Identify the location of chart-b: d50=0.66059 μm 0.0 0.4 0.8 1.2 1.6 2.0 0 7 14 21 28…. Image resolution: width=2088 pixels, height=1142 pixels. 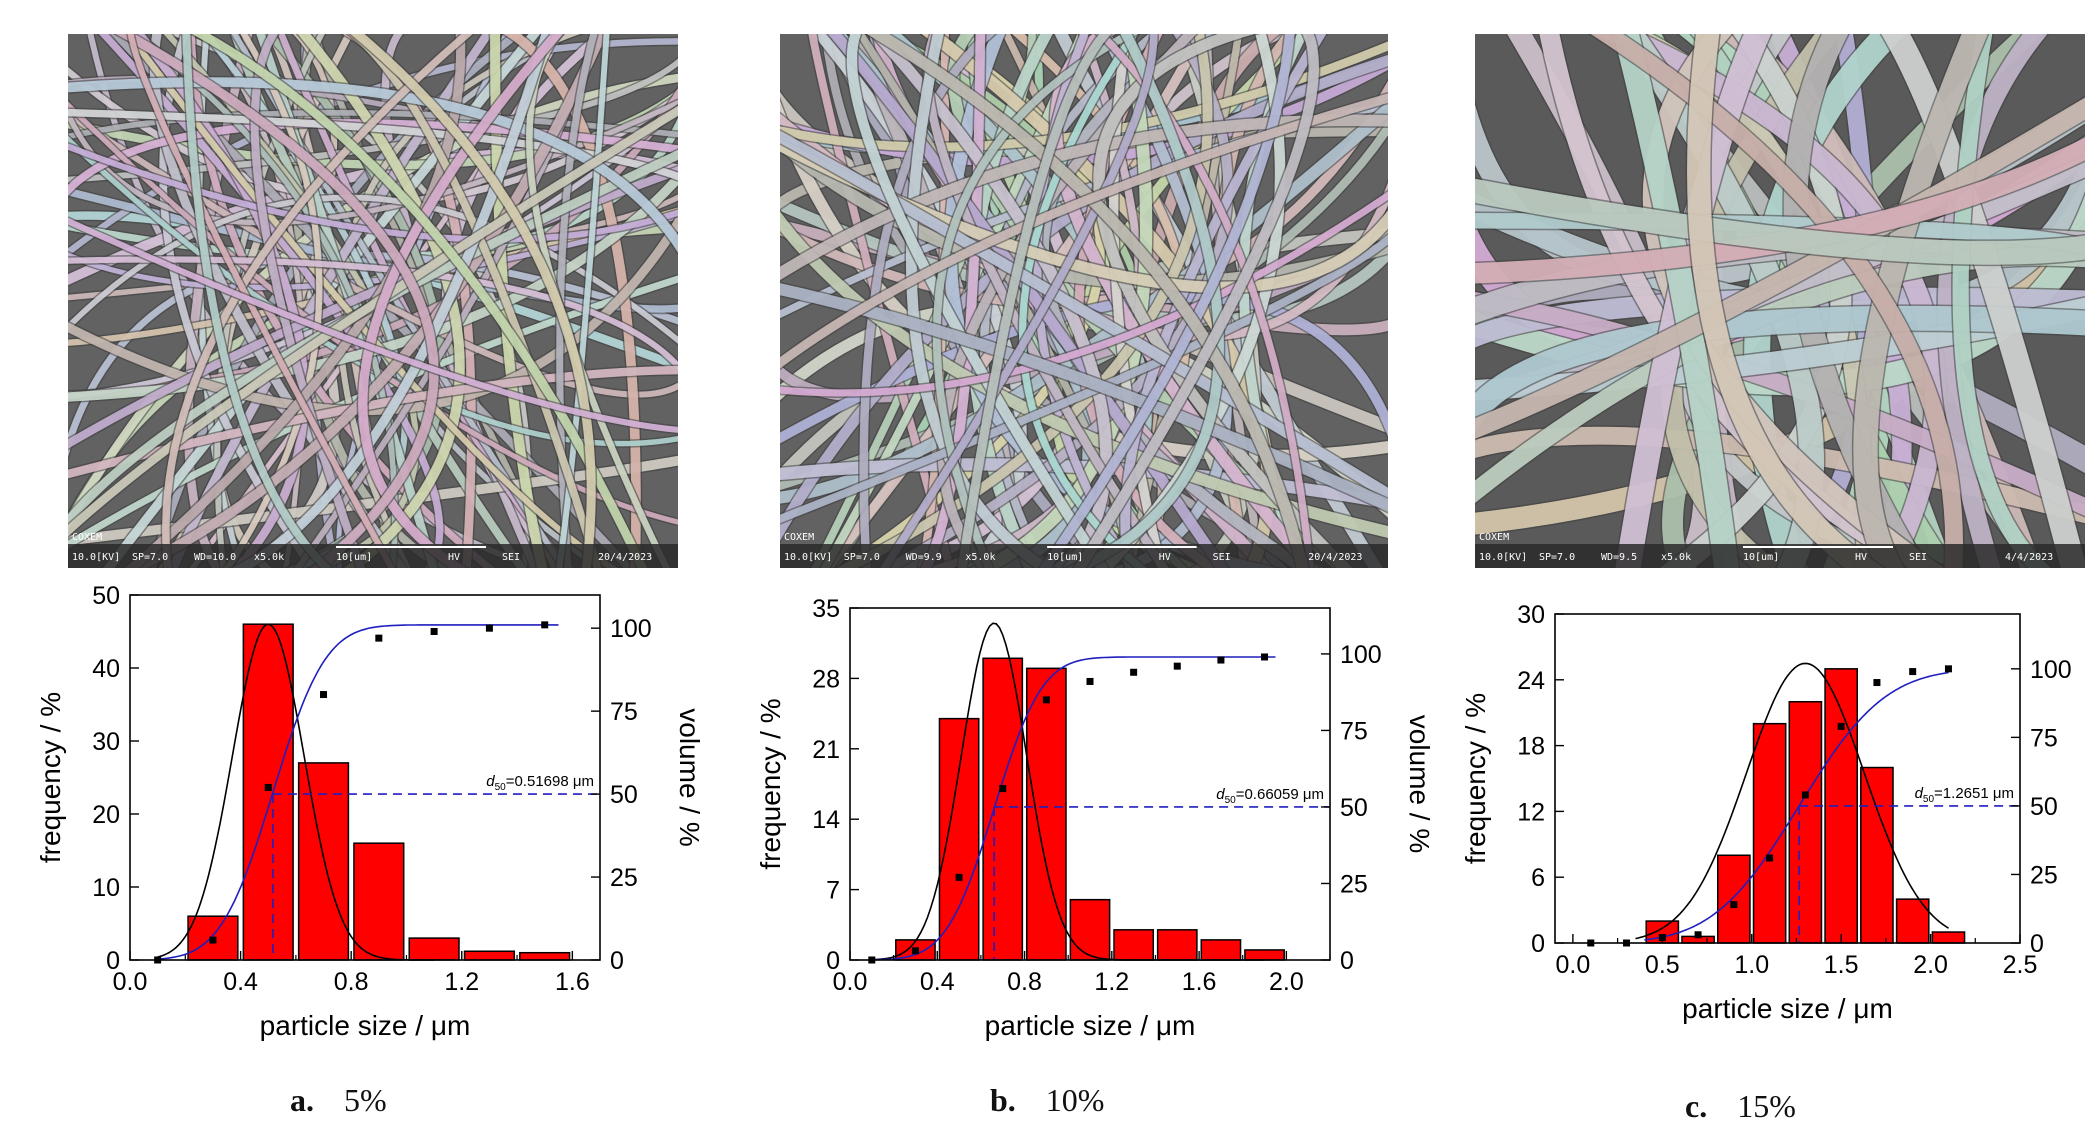
(1067, 820).